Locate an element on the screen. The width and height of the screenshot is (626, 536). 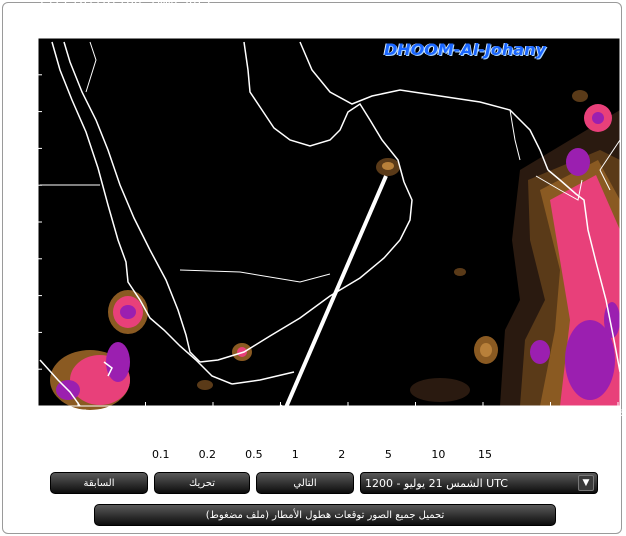
longitude-label: 65E is located at coordinates (482, 414).